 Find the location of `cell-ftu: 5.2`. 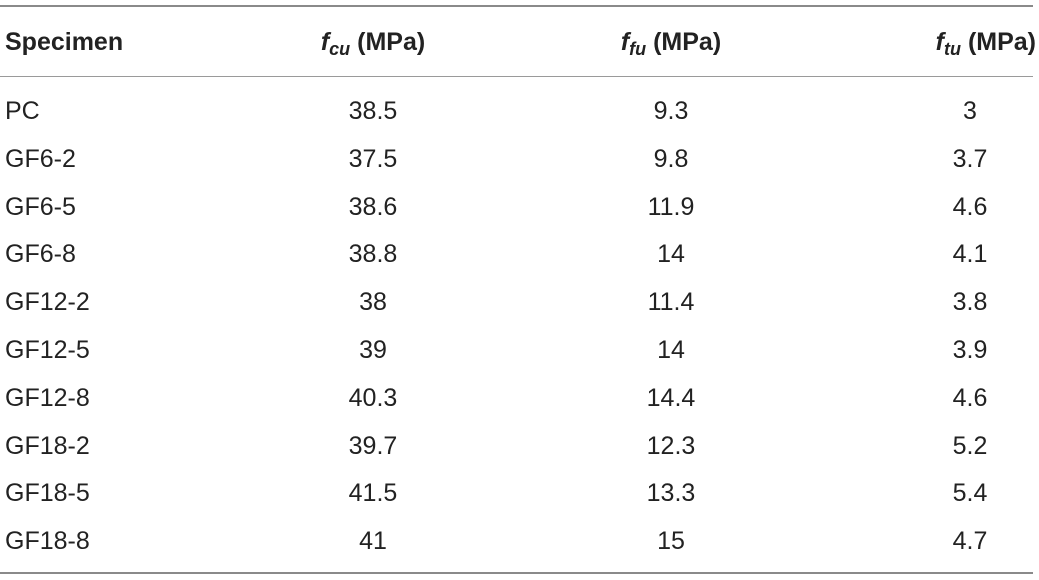

cell-ftu: 5.2 is located at coordinates (970, 445).